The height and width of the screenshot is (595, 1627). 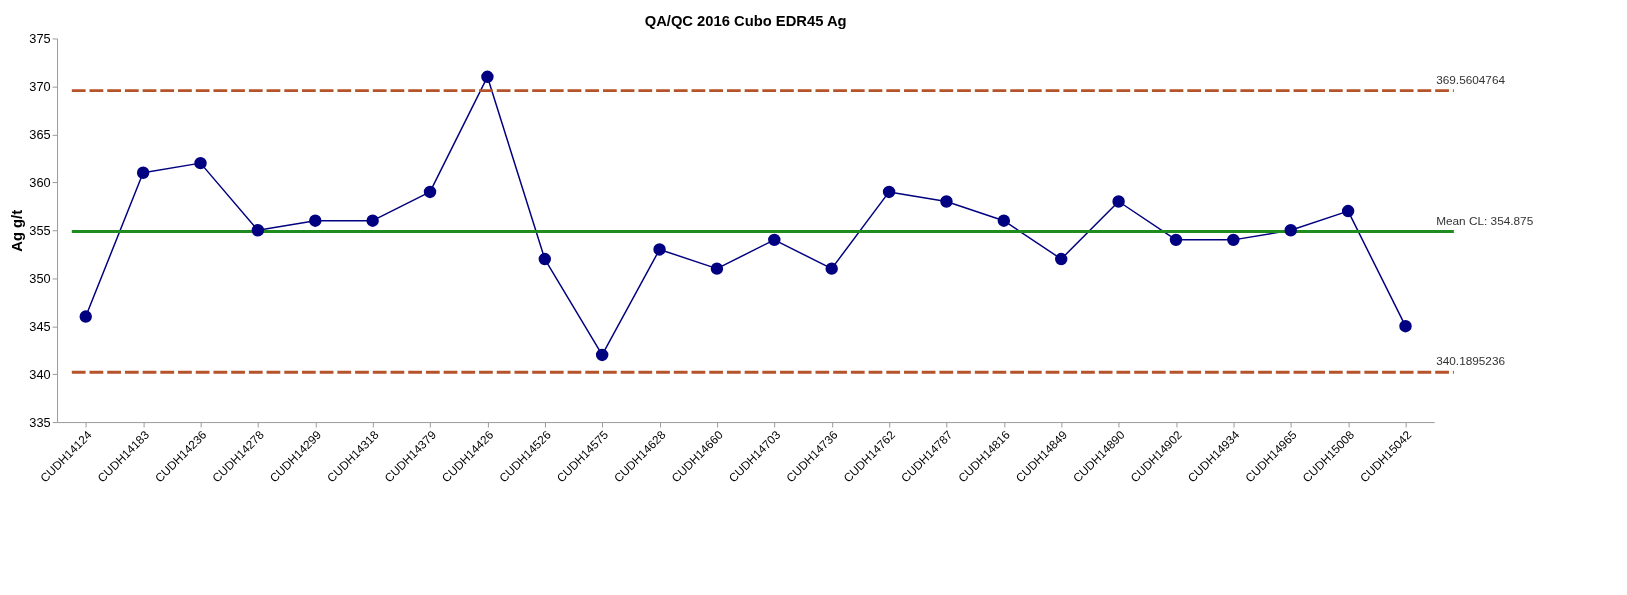 I want to click on y-tick-label: 365, so click(x=40, y=134).